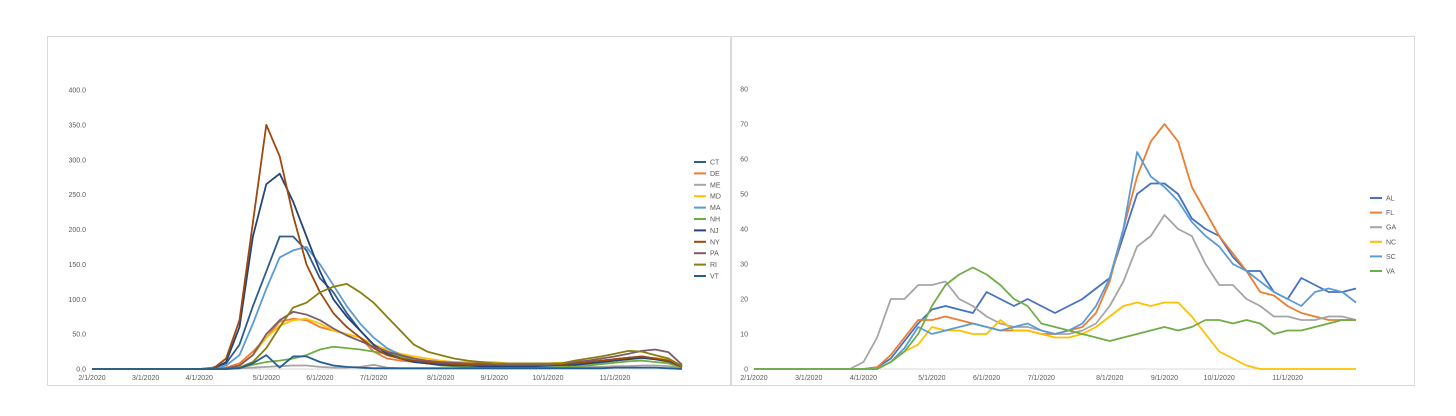 This screenshot has width=1456, height=416. I want to click on ne-series-ri, so click(387, 326).